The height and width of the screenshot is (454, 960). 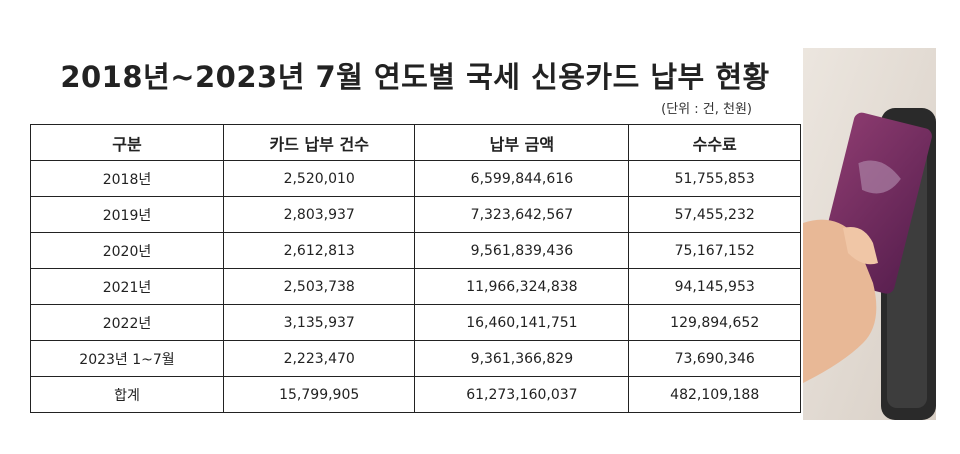 I want to click on table-cell: 9,561,839,436, so click(x=522, y=250).